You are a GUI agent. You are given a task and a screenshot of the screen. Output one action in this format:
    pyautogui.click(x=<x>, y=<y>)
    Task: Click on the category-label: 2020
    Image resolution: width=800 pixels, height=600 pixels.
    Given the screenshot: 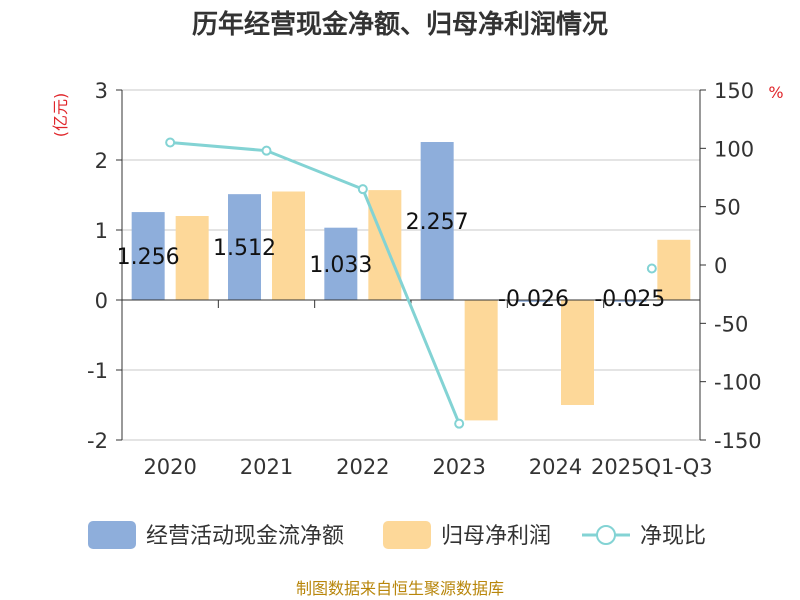 What is the action you would take?
    pyautogui.click(x=169, y=467)
    